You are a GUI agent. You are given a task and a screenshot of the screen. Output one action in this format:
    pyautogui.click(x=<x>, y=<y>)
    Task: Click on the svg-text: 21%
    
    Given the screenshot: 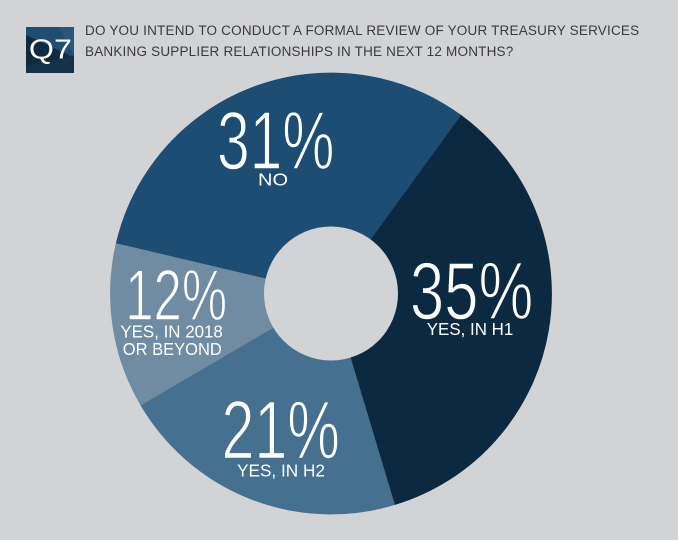 What is the action you would take?
    pyautogui.click(x=280, y=431)
    